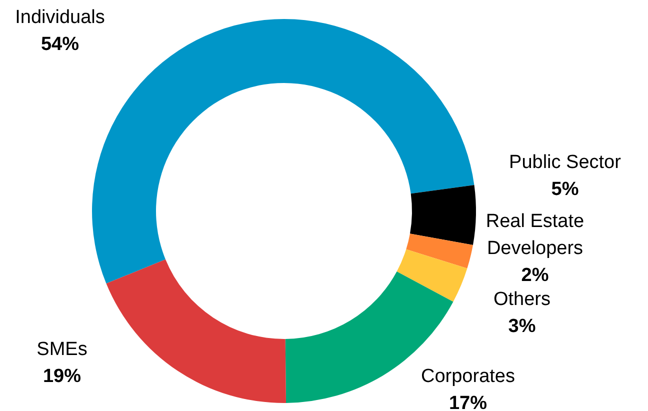  Describe the element at coordinates (565, 189) in the screenshot. I see `data-label: 5%` at that location.